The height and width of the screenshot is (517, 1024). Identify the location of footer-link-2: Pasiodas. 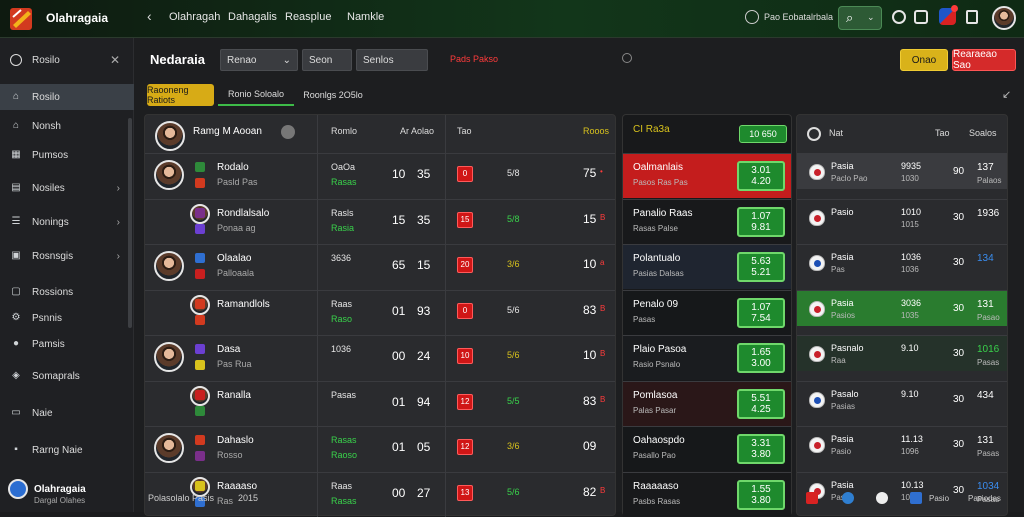
(984, 498).